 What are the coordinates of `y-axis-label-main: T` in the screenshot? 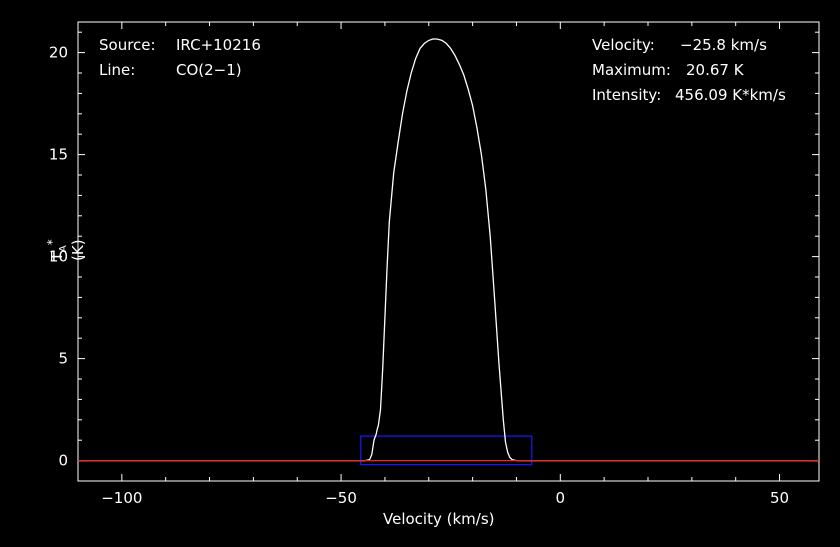 It's located at (57, 257).